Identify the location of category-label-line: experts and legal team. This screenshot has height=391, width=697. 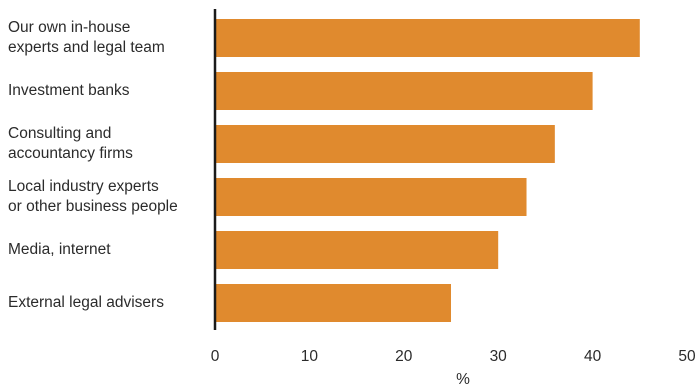
(86, 47).